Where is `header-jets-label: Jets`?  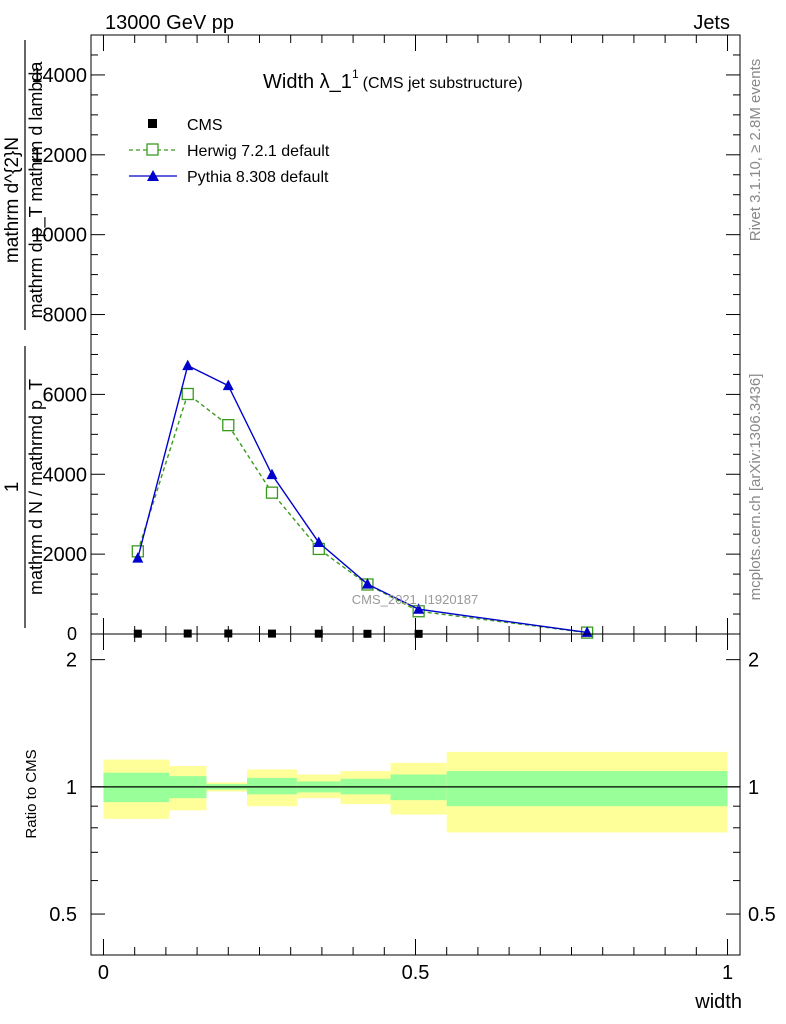
header-jets-label: Jets is located at coordinates (711, 23).